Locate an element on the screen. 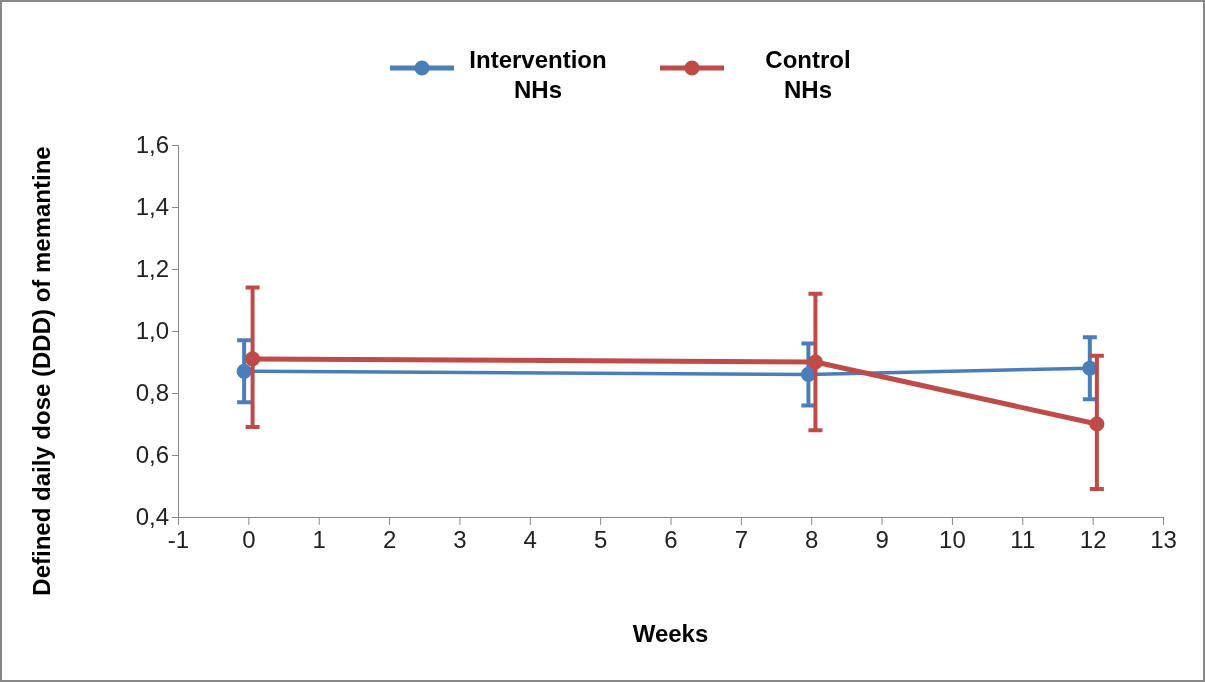 Image resolution: width=1205 pixels, height=682 pixels. x-tick-label: 7 is located at coordinates (741, 540).